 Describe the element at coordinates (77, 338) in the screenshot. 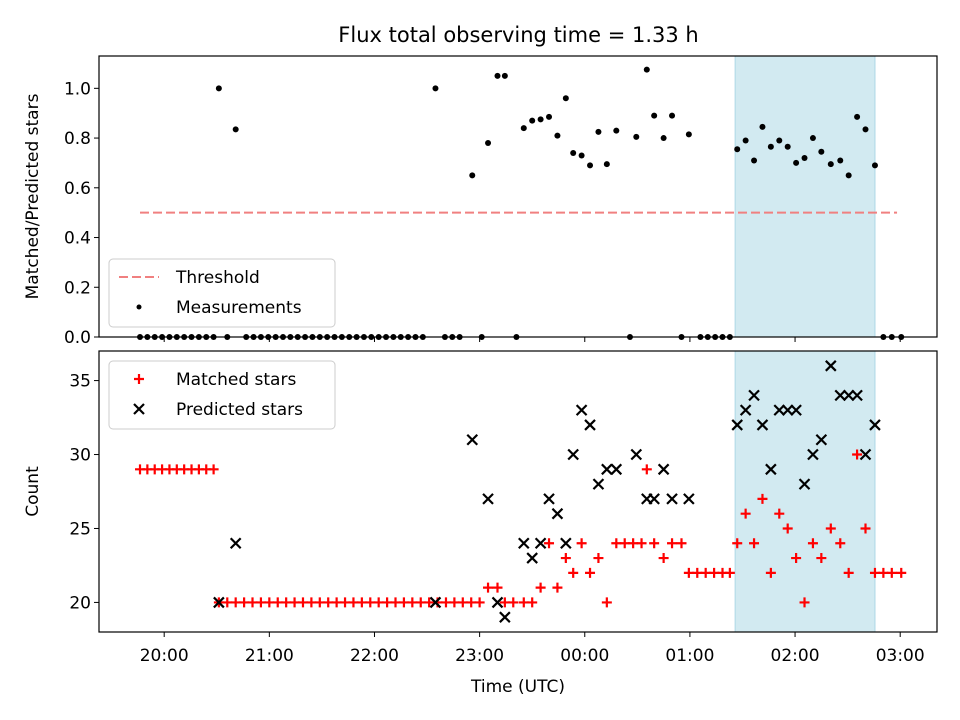

I see `y-tick-label: 0.0` at that location.